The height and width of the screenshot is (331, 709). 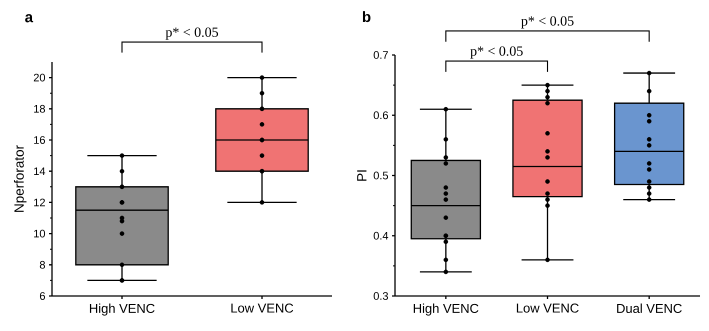 What do you see at coordinates (40, 108) in the screenshot?
I see `y-tick-label: 18` at bounding box center [40, 108].